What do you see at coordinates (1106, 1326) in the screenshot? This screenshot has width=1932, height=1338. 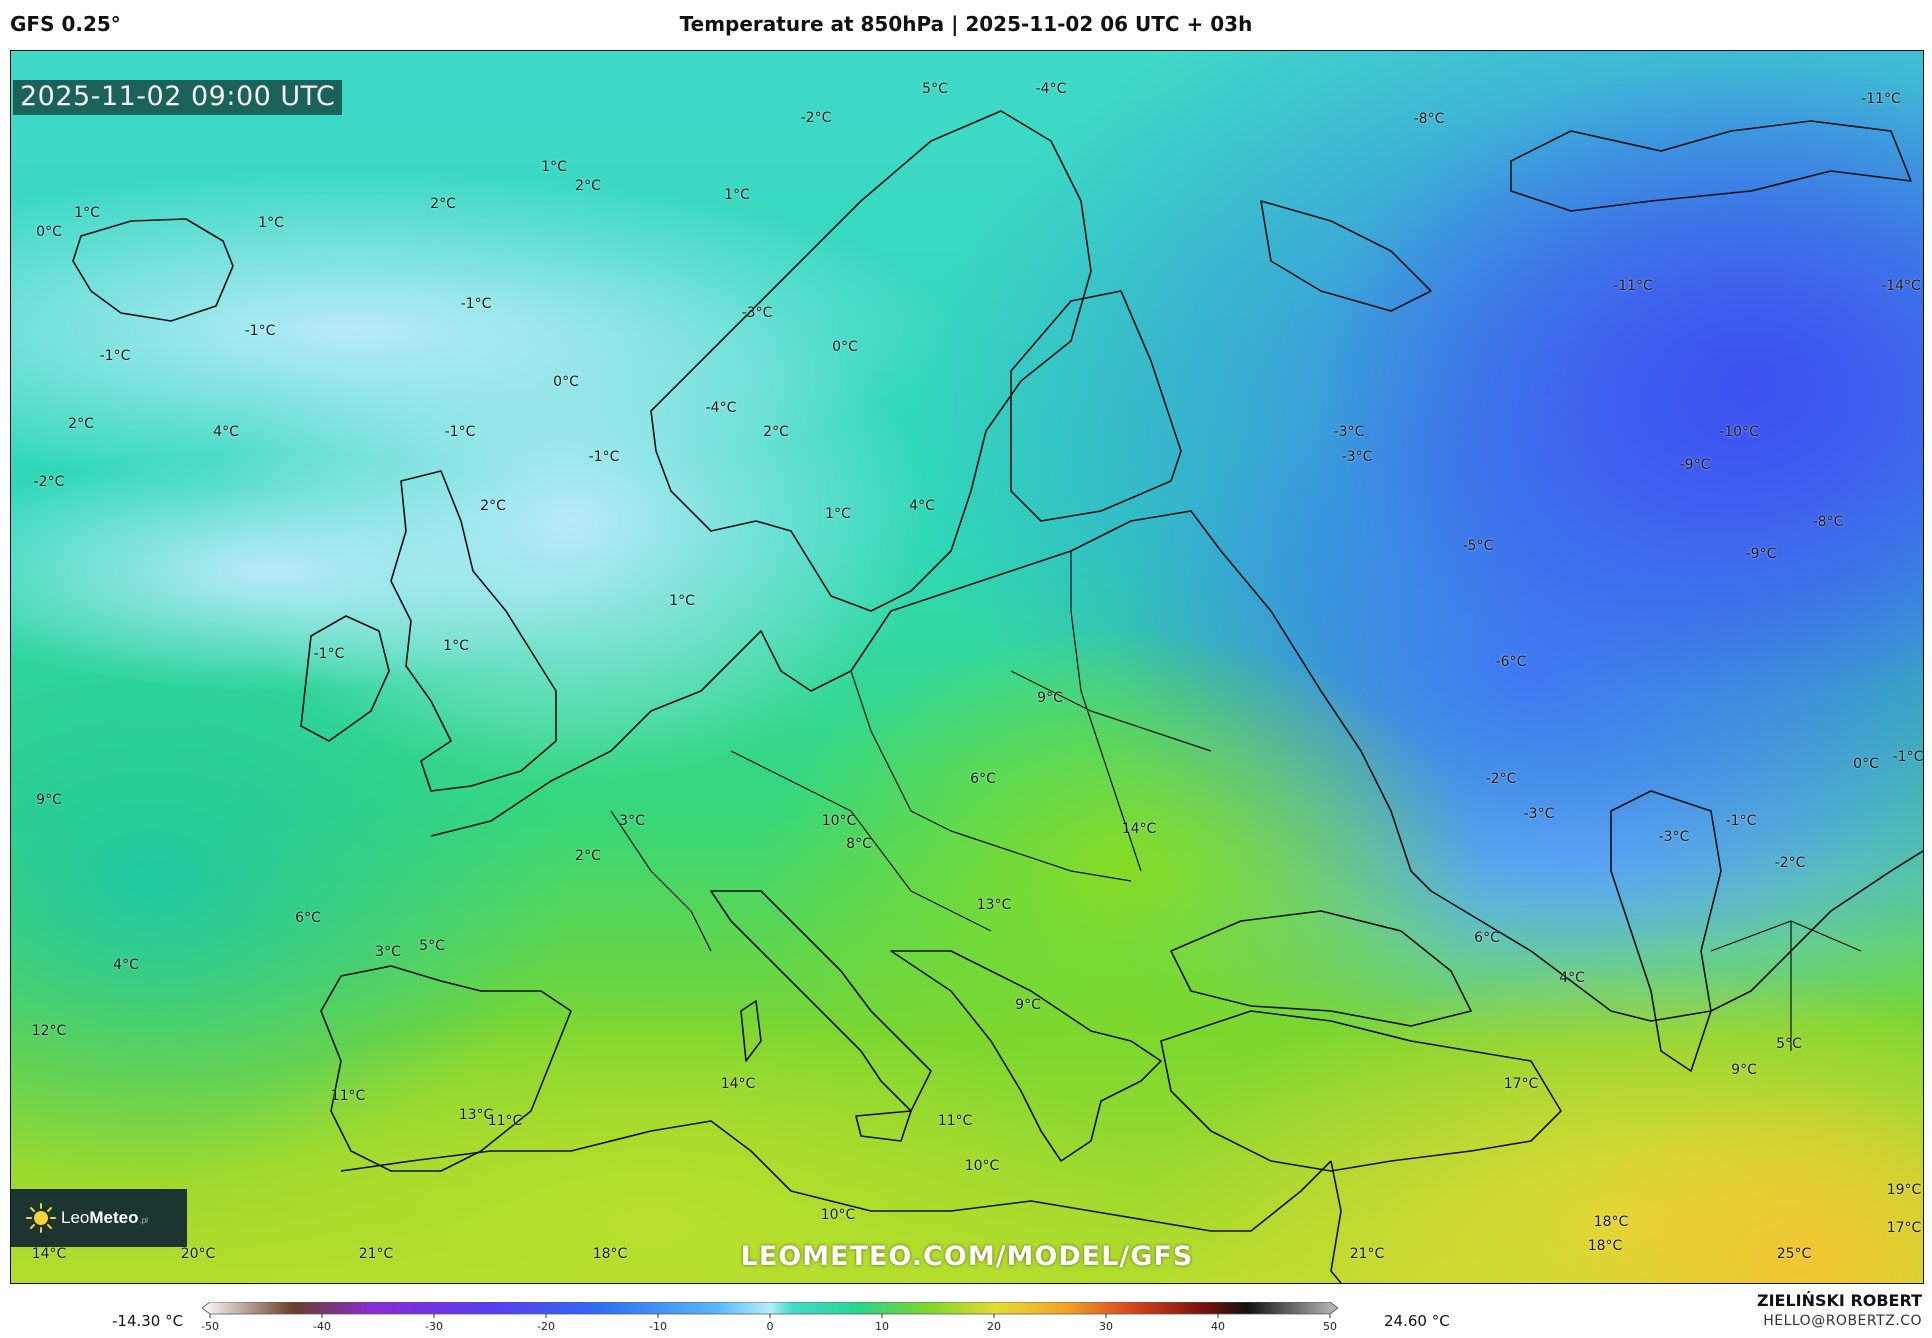 I see `colorbar-tick-label: 30` at bounding box center [1106, 1326].